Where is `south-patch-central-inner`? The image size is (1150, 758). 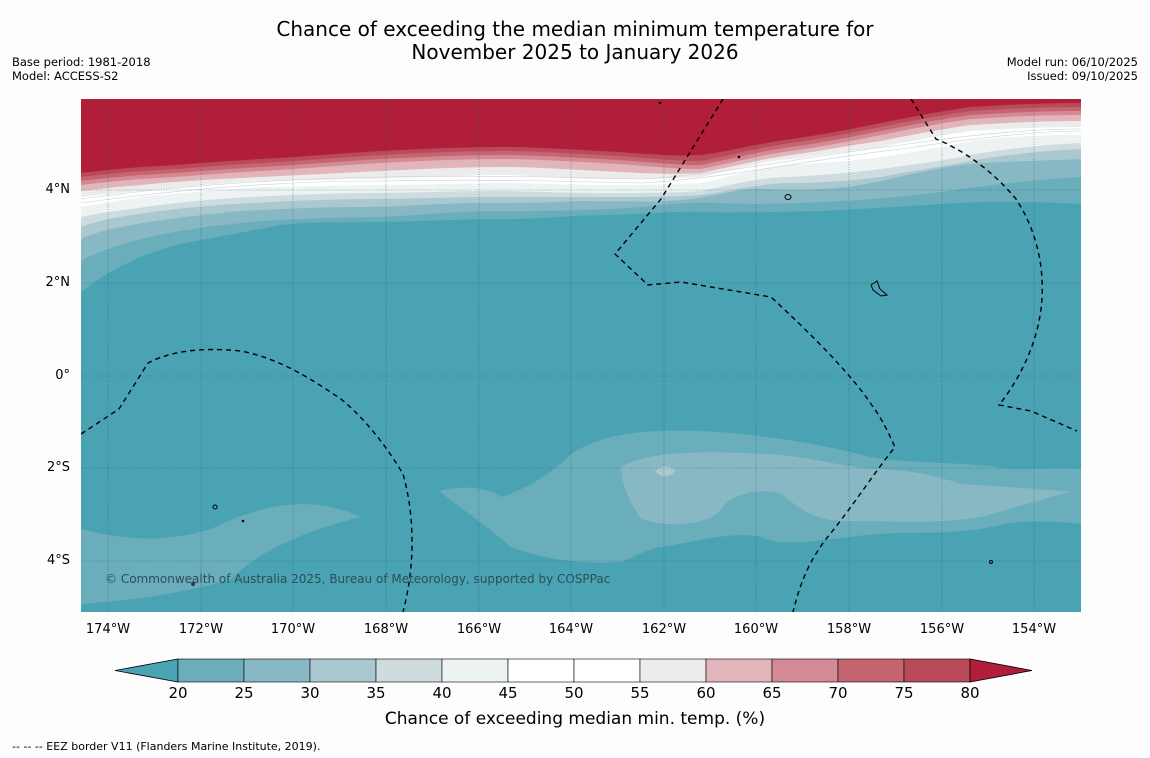 south-patch-central-inner is located at coordinates (846, 488).